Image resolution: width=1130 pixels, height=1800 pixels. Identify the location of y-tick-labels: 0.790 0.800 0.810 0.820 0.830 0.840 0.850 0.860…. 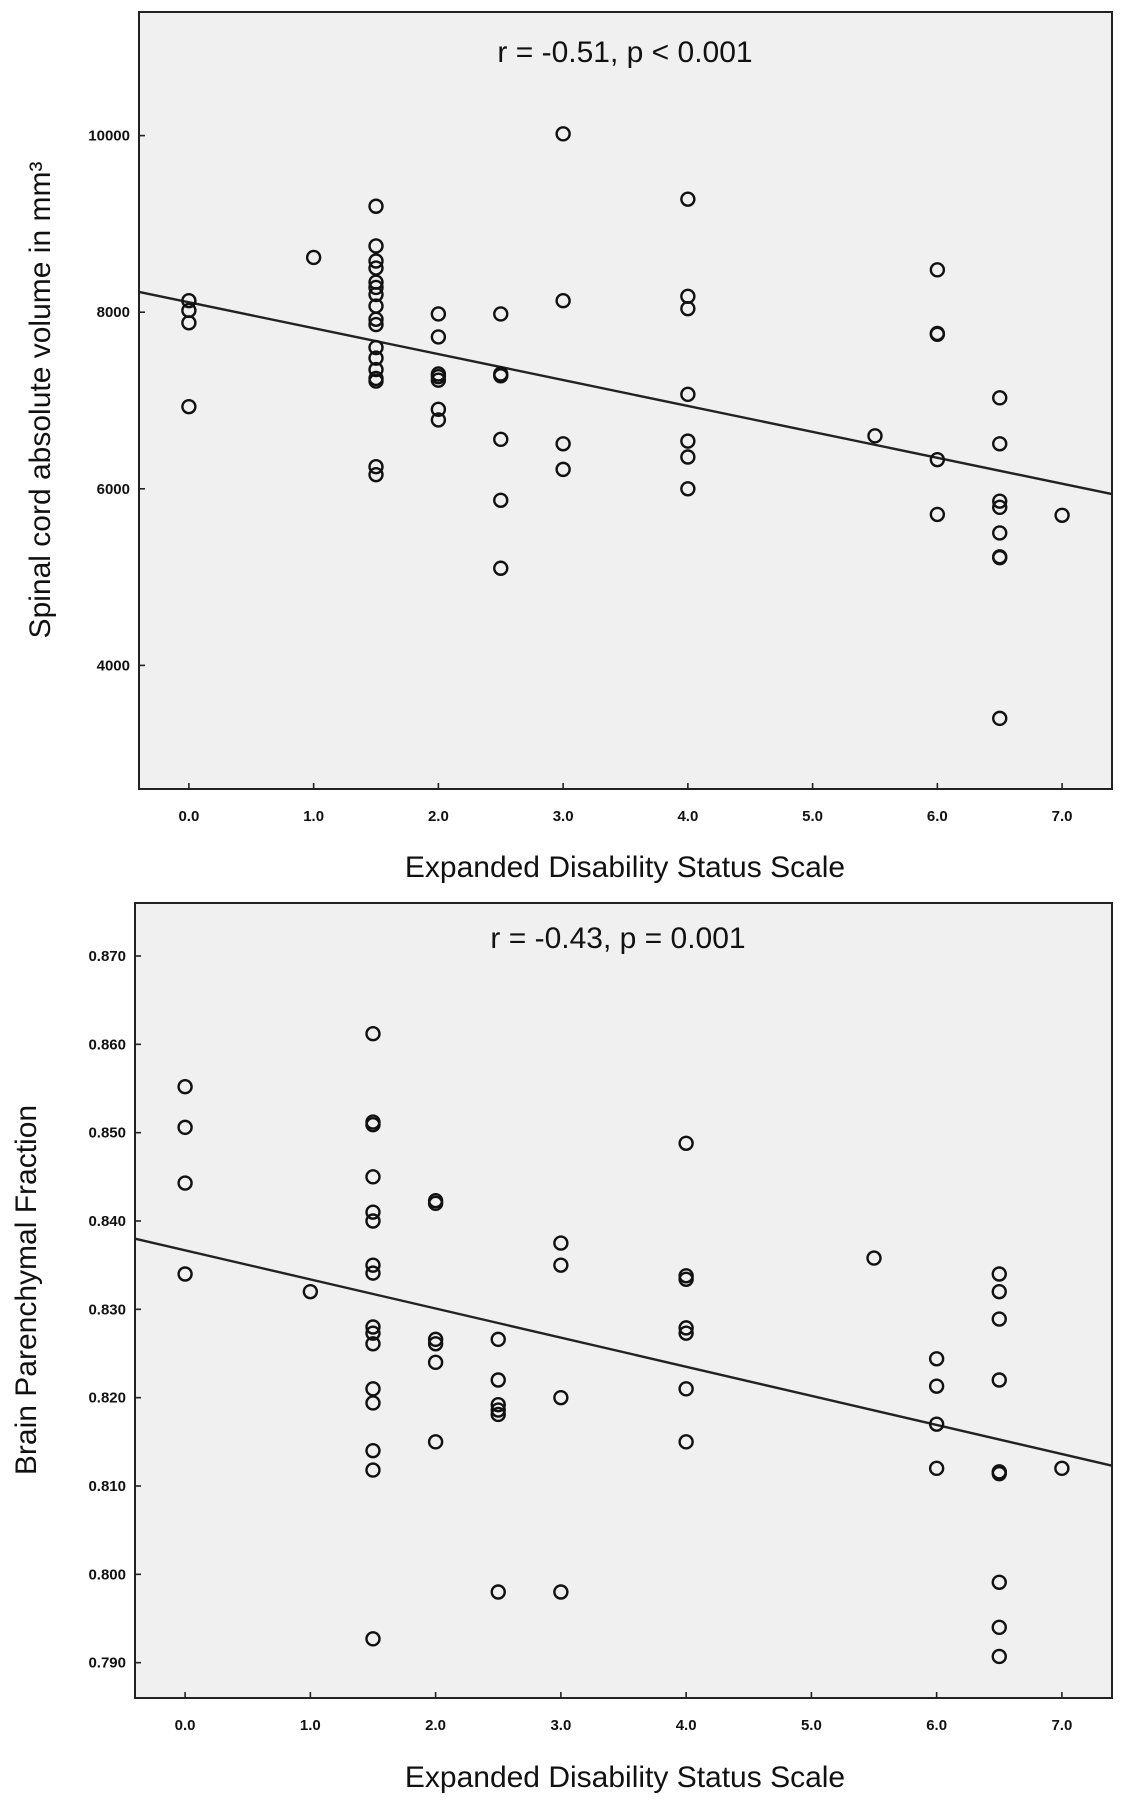
(107, 1310).